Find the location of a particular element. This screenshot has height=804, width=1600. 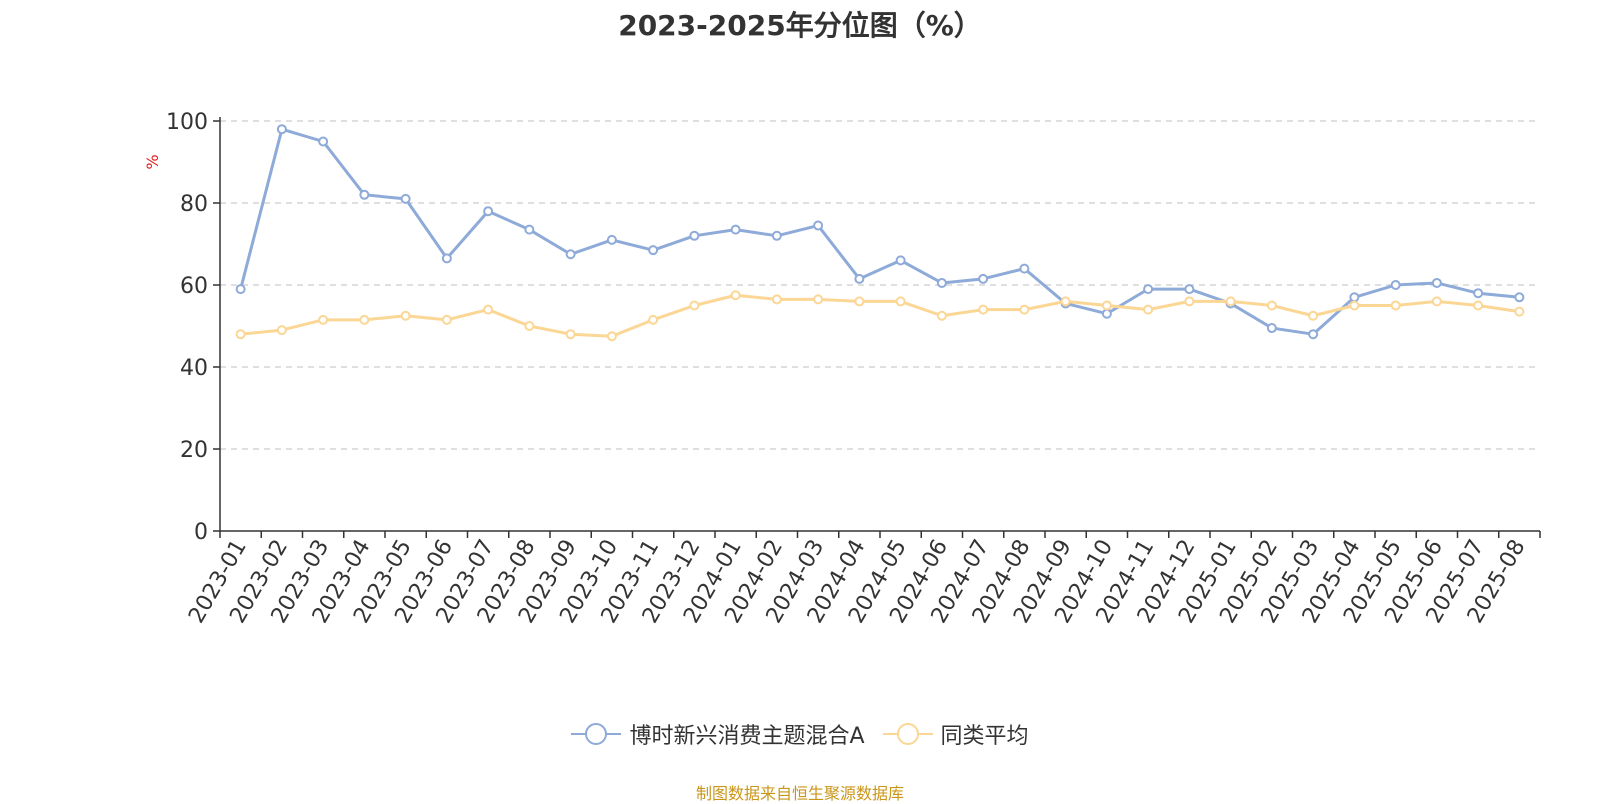

y-tick-label: 40 is located at coordinates (194, 368).